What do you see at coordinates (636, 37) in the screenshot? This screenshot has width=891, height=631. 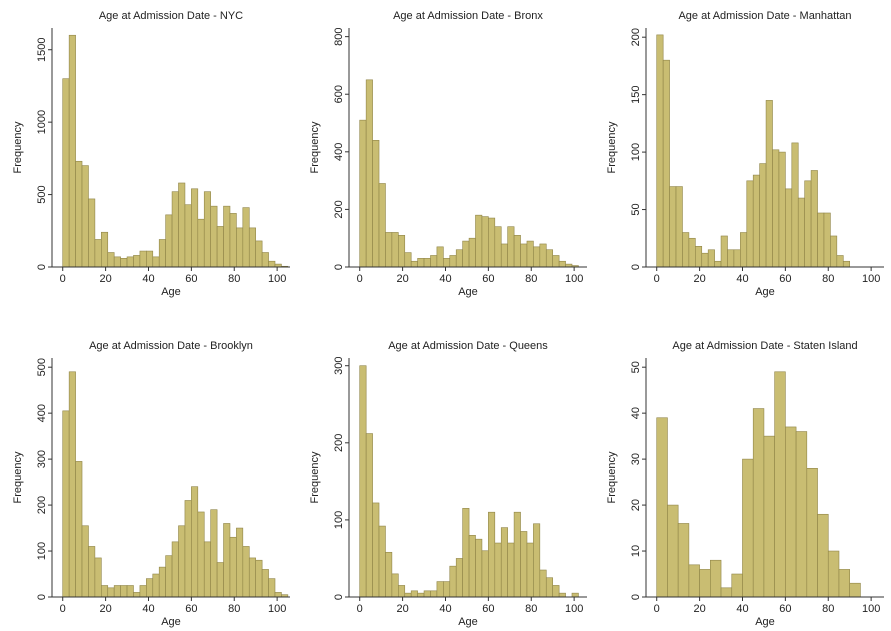 I see `y-tick-label: 200` at bounding box center [636, 37].